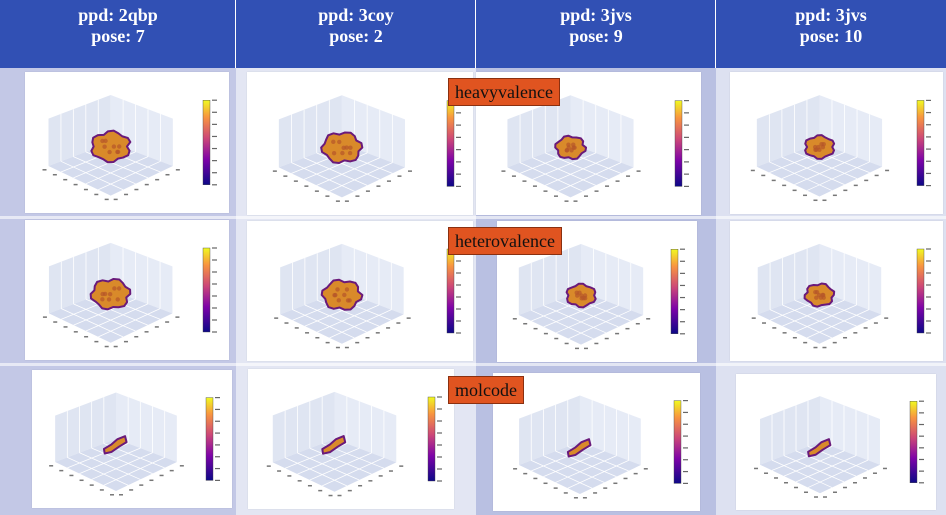 This screenshot has height=515, width=946. What do you see at coordinates (596, 34) in the screenshot?
I see `column-header: ppd: 3jvs pose: 9` at bounding box center [596, 34].